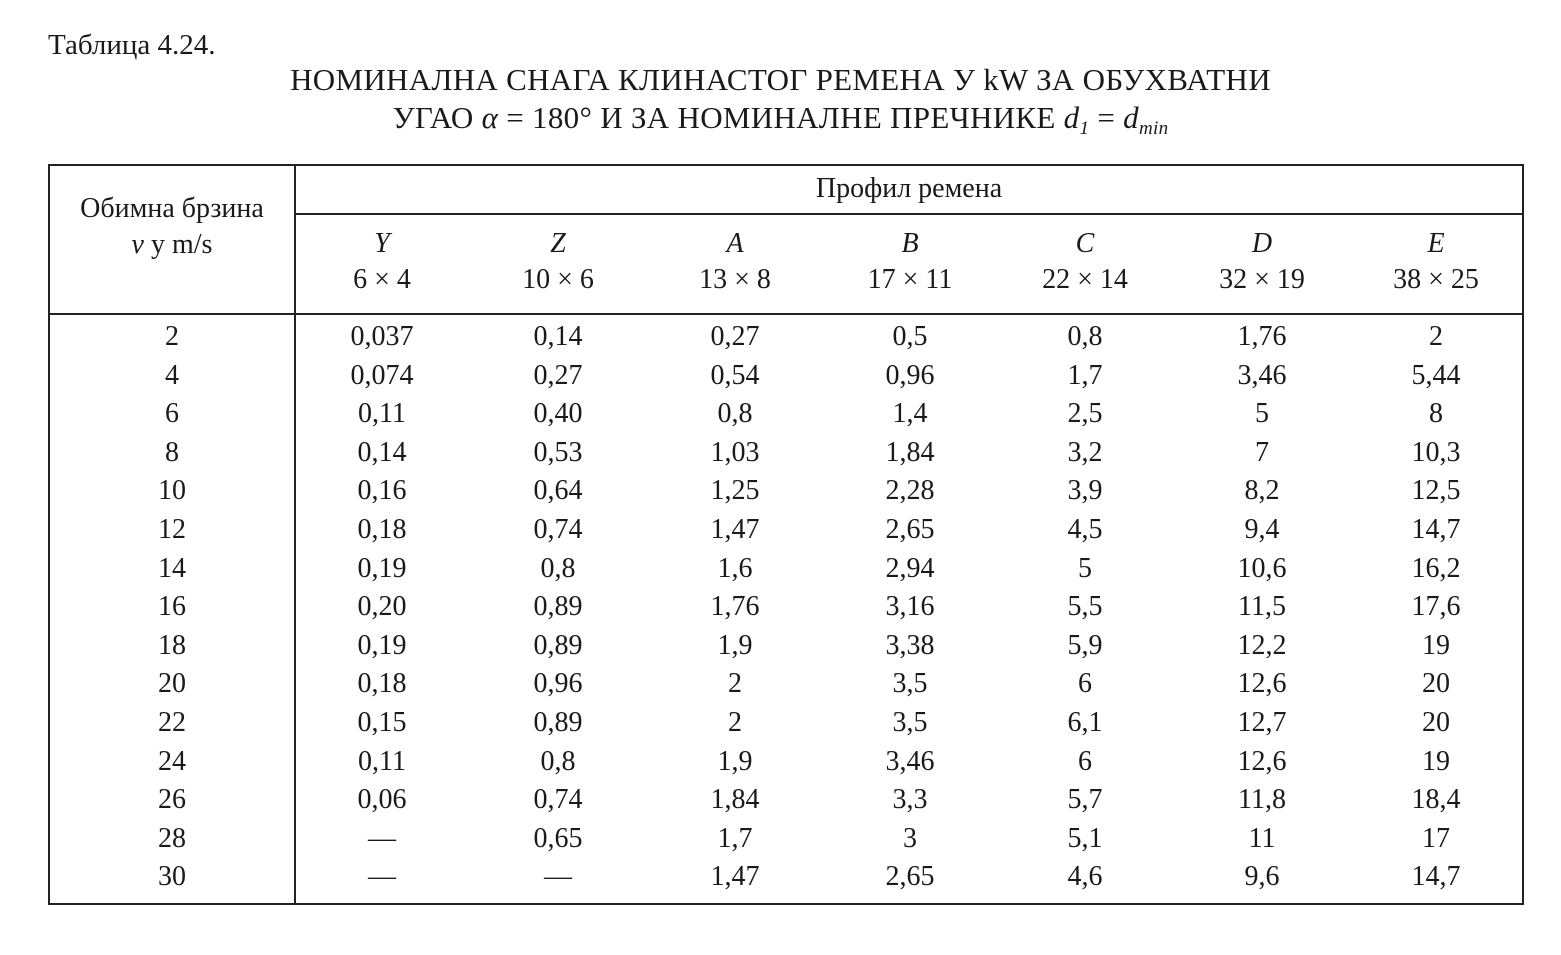 The height and width of the screenshot is (955, 1561). Describe the element at coordinates (295, 534) in the screenshot. I see `column-divider` at that location.